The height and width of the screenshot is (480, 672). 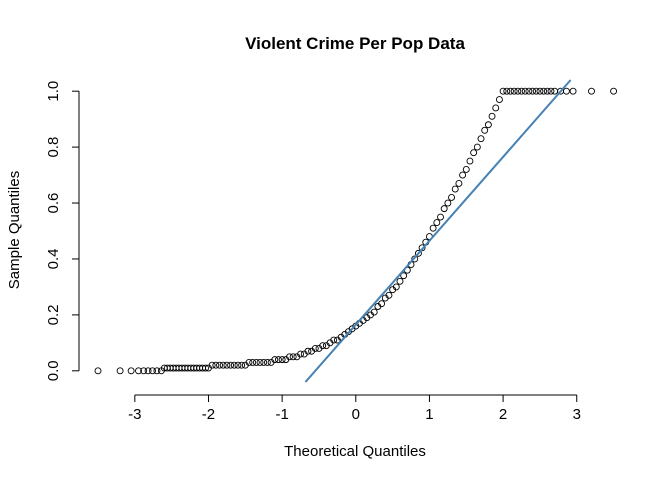 What do you see at coordinates (281, 414) in the screenshot?
I see `x-tick-label: -1` at bounding box center [281, 414].